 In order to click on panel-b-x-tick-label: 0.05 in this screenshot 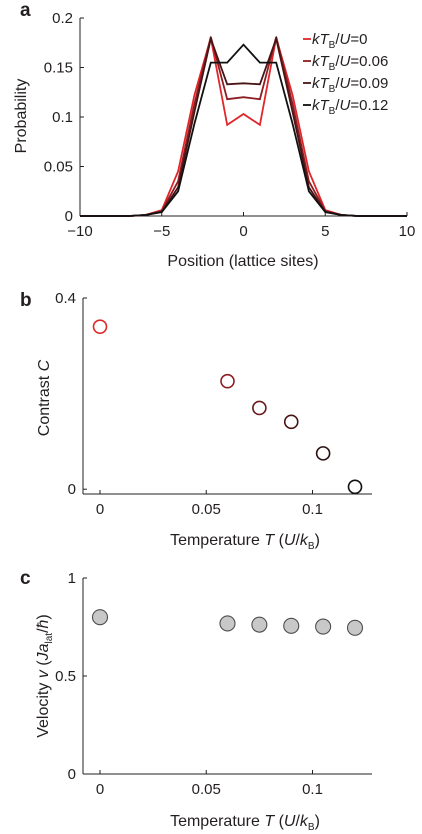, I will do `click(206, 509)`.